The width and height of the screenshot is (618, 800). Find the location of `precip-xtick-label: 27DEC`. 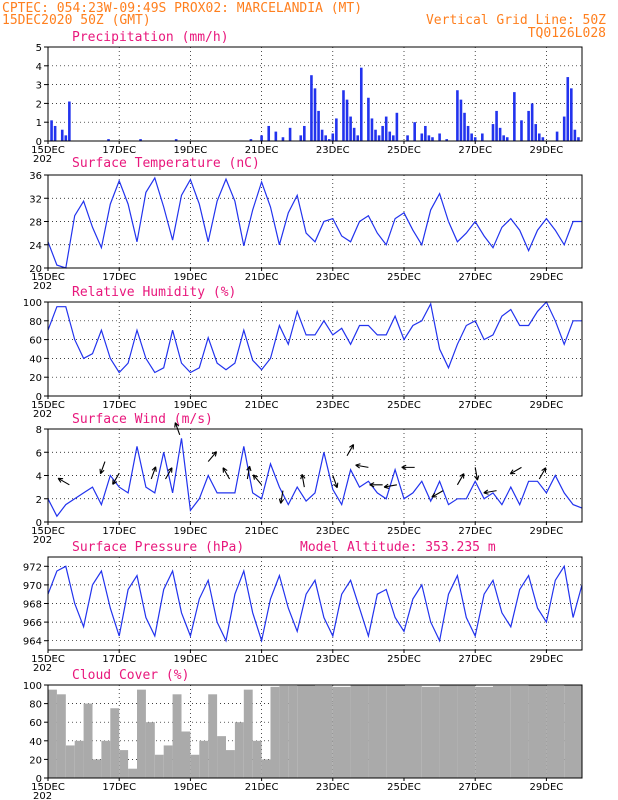

precip-xtick-label: 27DEC is located at coordinates (475, 150).